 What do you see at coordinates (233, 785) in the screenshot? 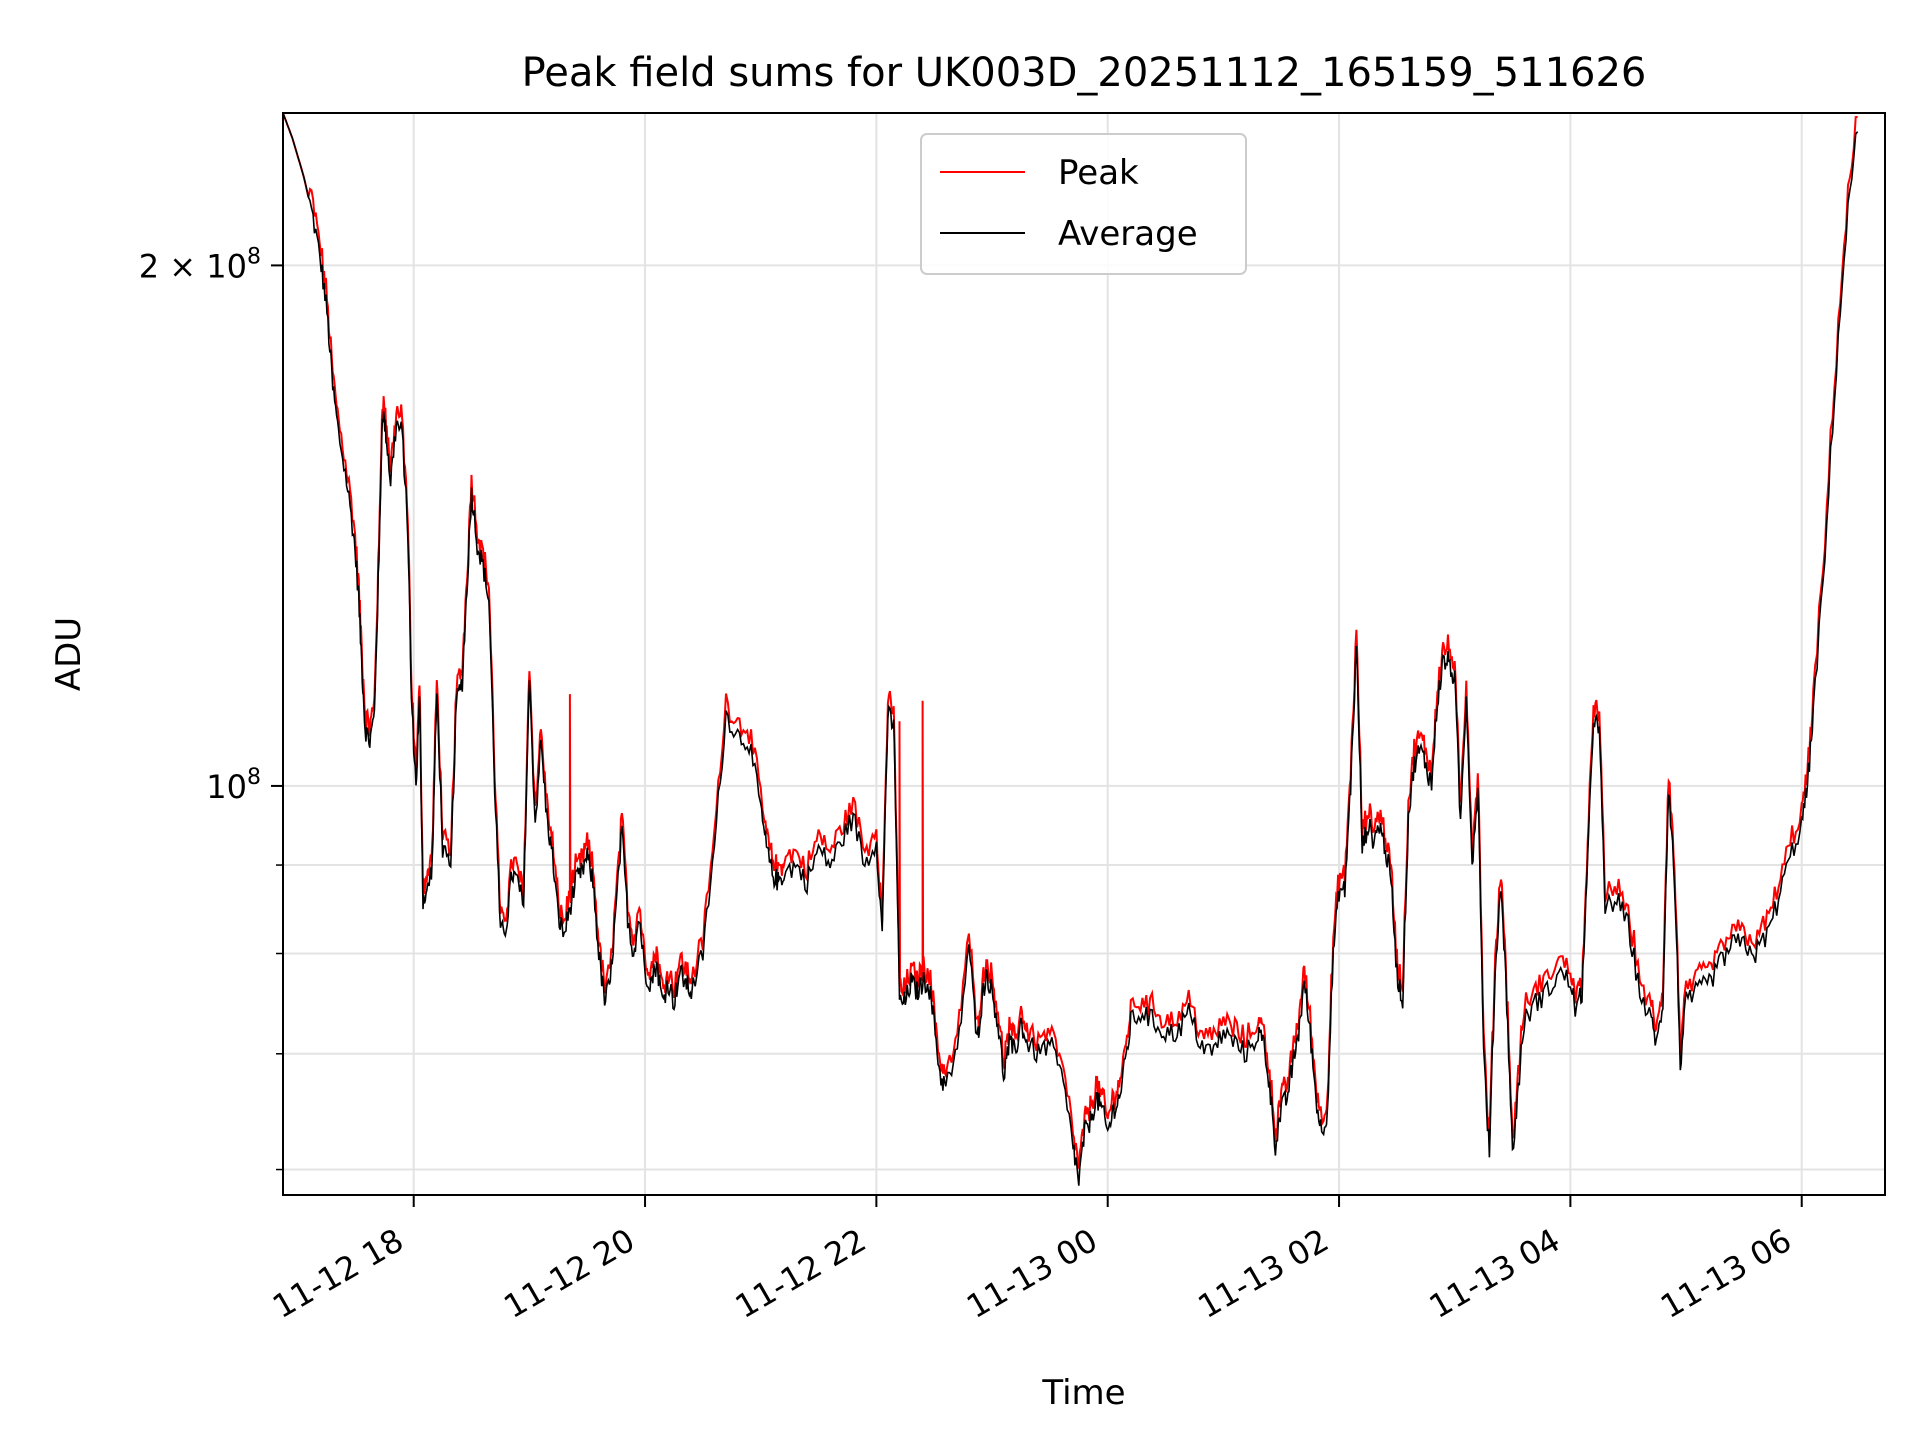
I see `y-tick-label: 108` at bounding box center [233, 785].